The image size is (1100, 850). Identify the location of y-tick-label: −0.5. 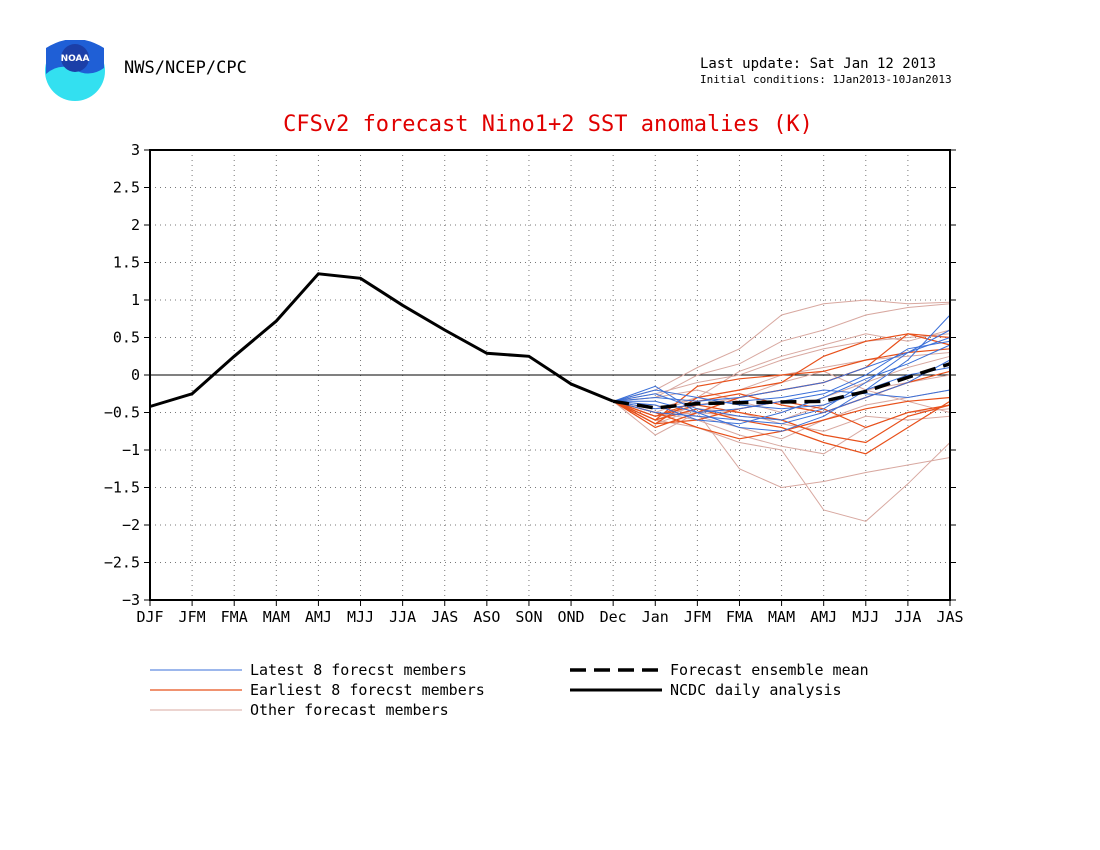
(122, 413).